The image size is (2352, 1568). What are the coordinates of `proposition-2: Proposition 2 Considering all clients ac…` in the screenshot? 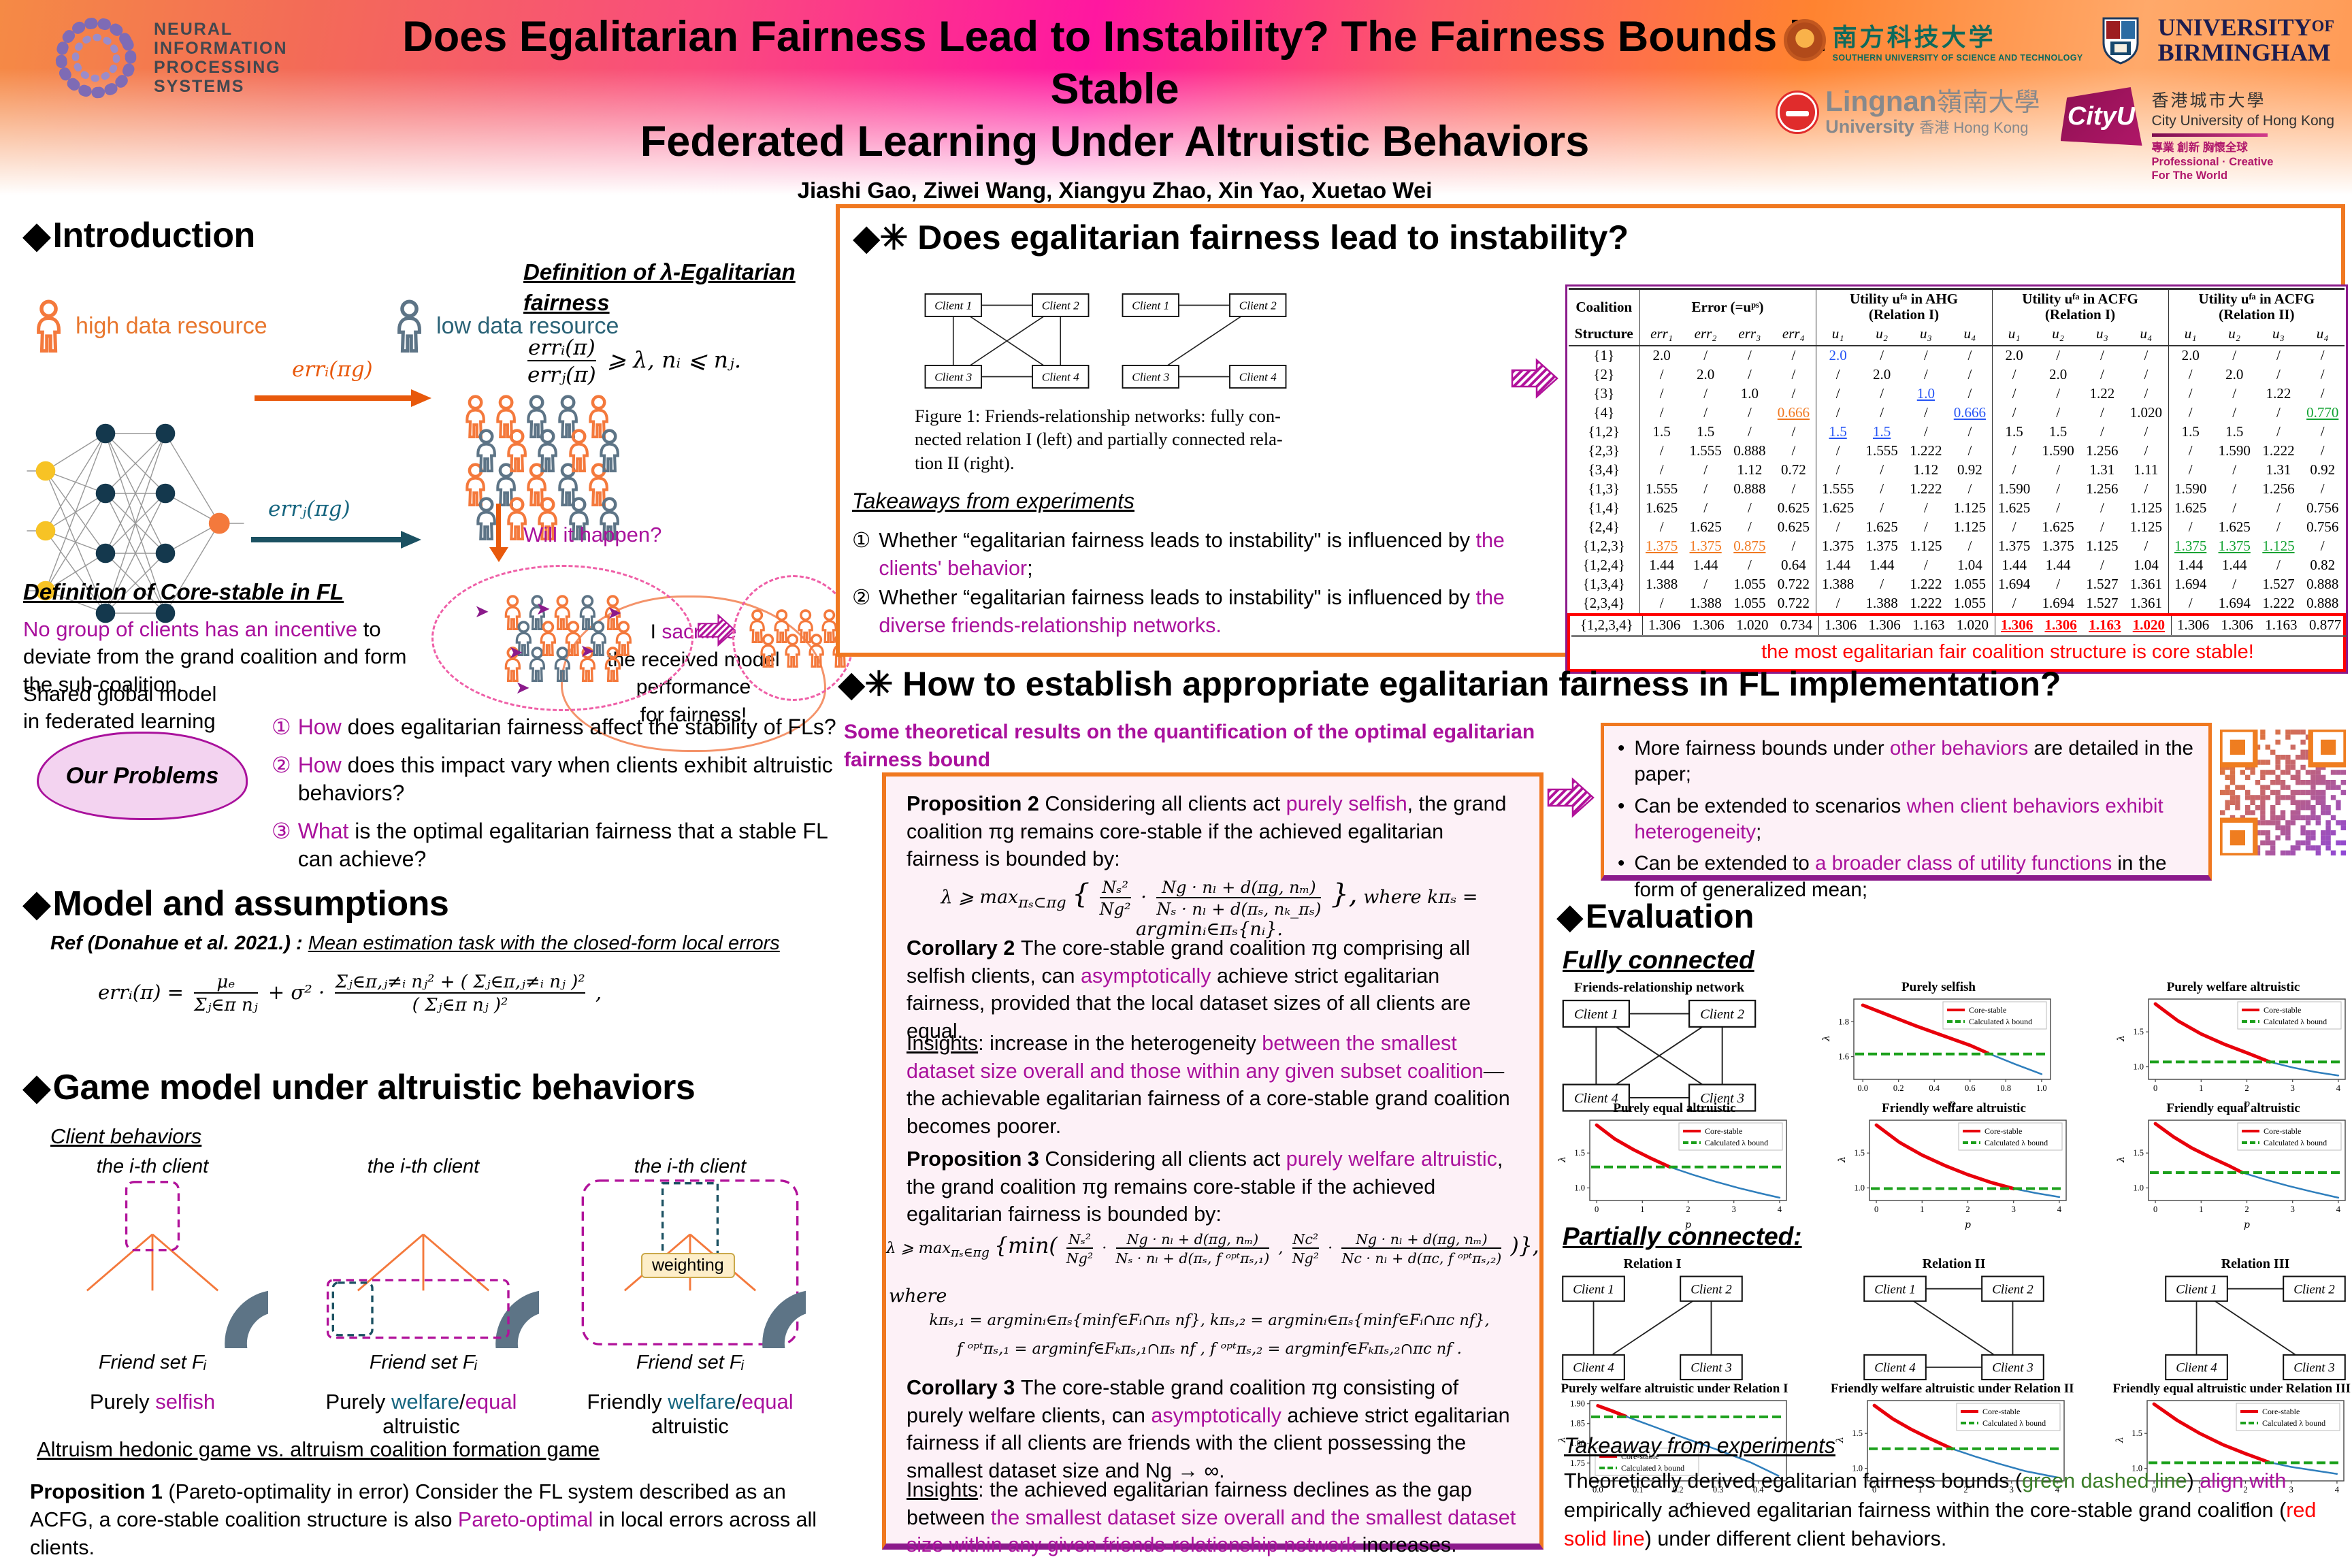 It's located at (1206, 832).